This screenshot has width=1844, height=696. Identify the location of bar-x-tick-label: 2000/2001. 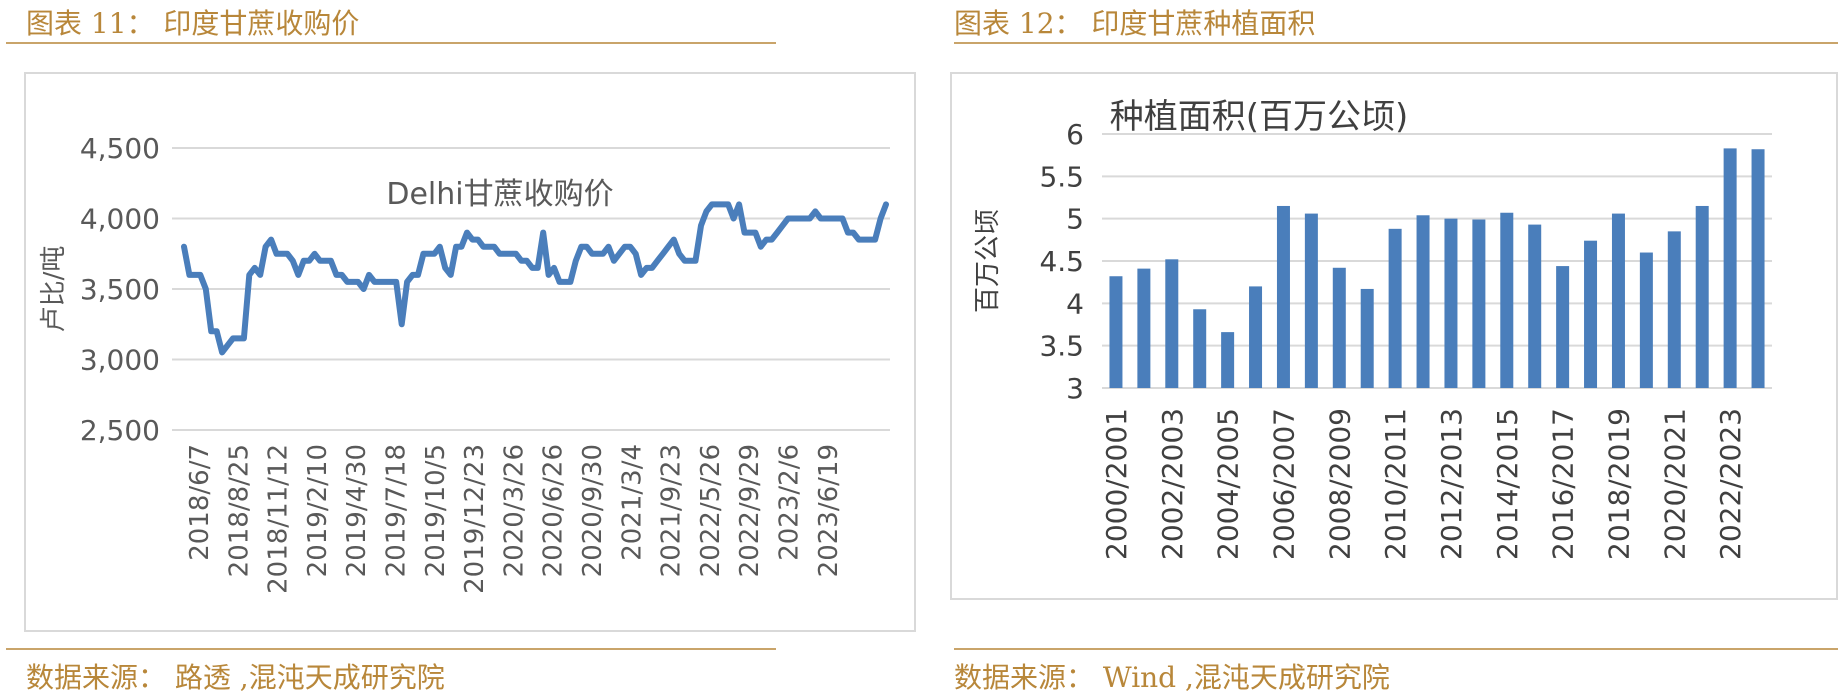
(1116, 484).